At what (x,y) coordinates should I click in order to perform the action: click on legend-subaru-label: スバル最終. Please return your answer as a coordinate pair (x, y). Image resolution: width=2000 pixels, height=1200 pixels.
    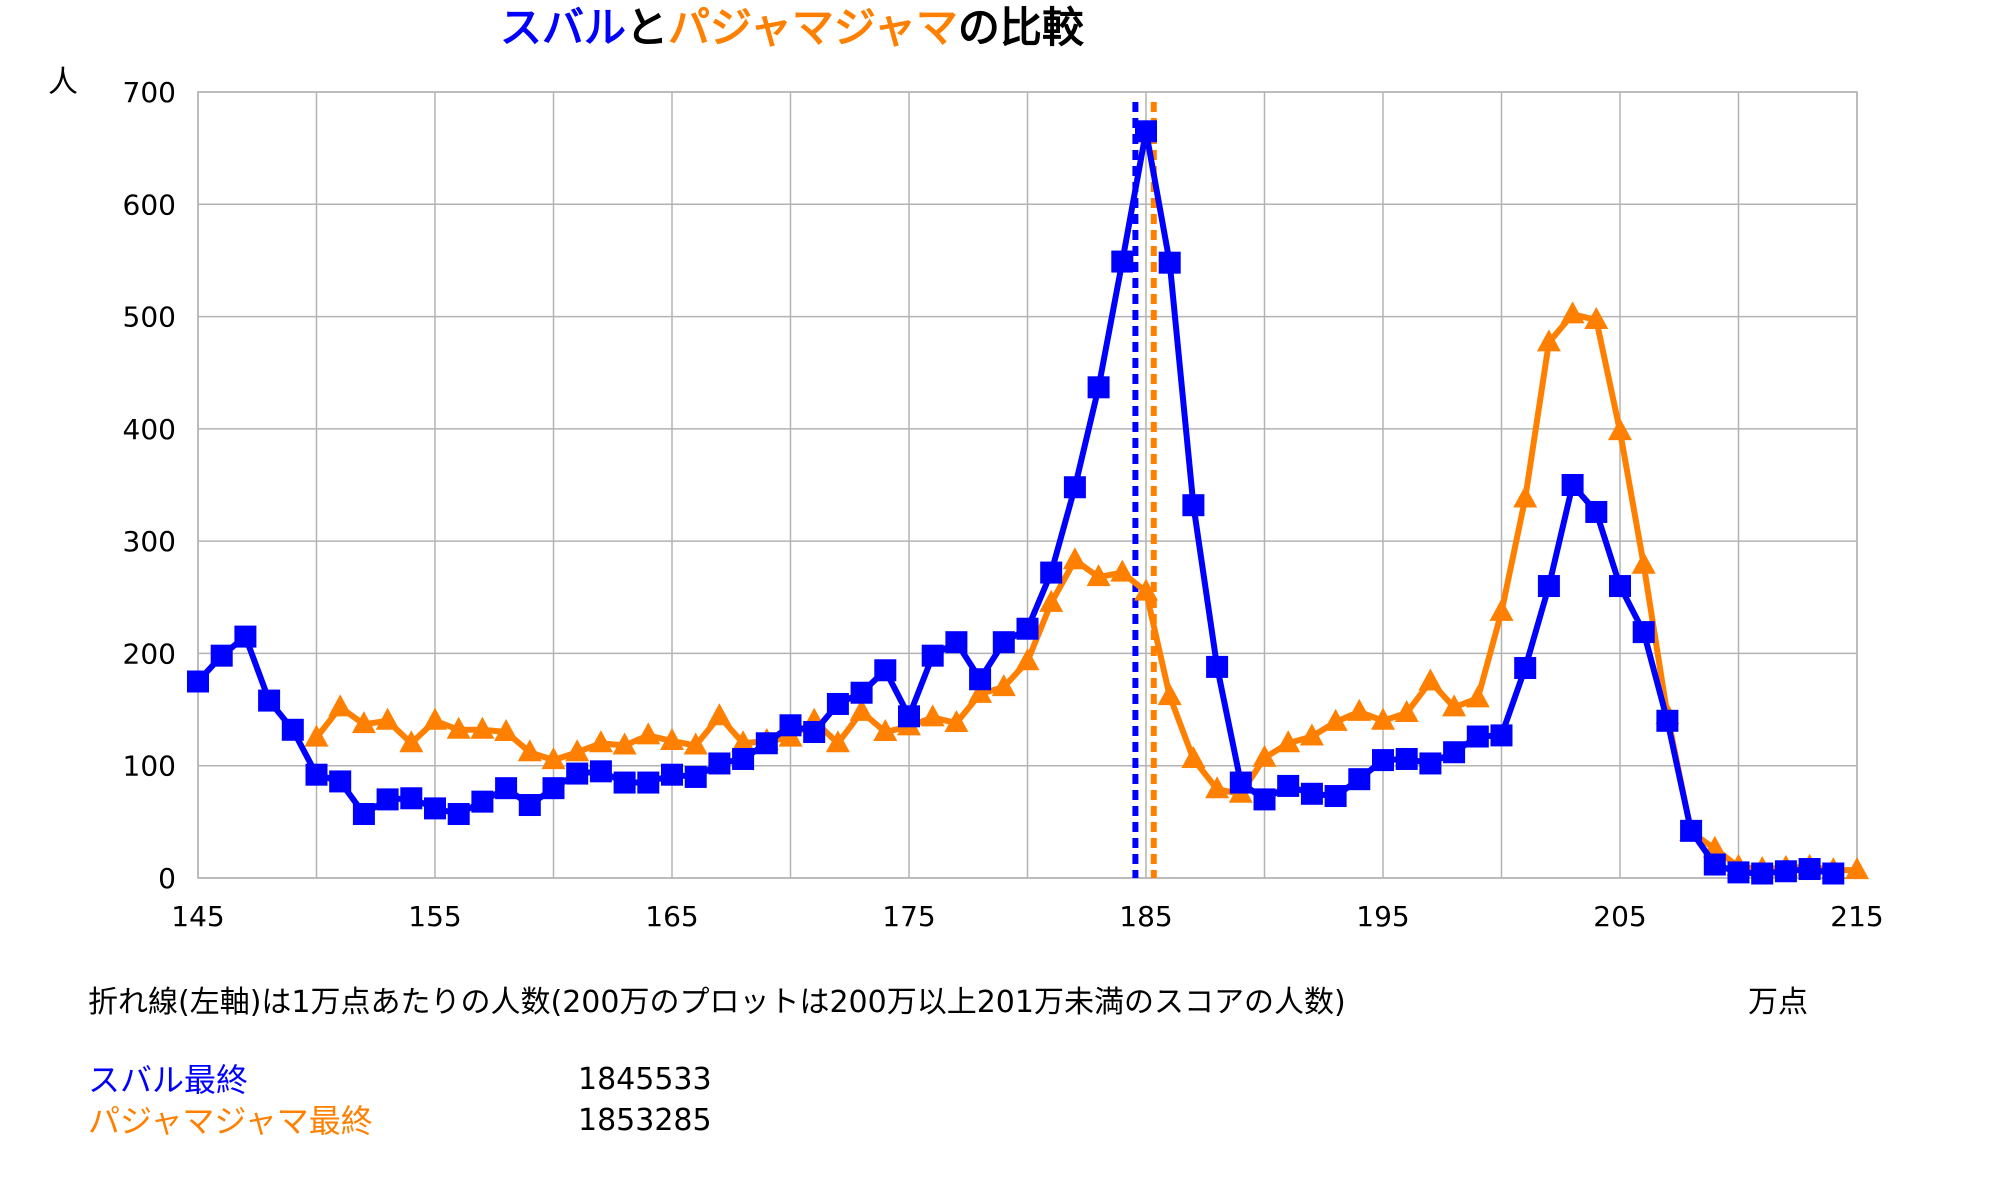
    Looking at the image, I should click on (168, 1080).